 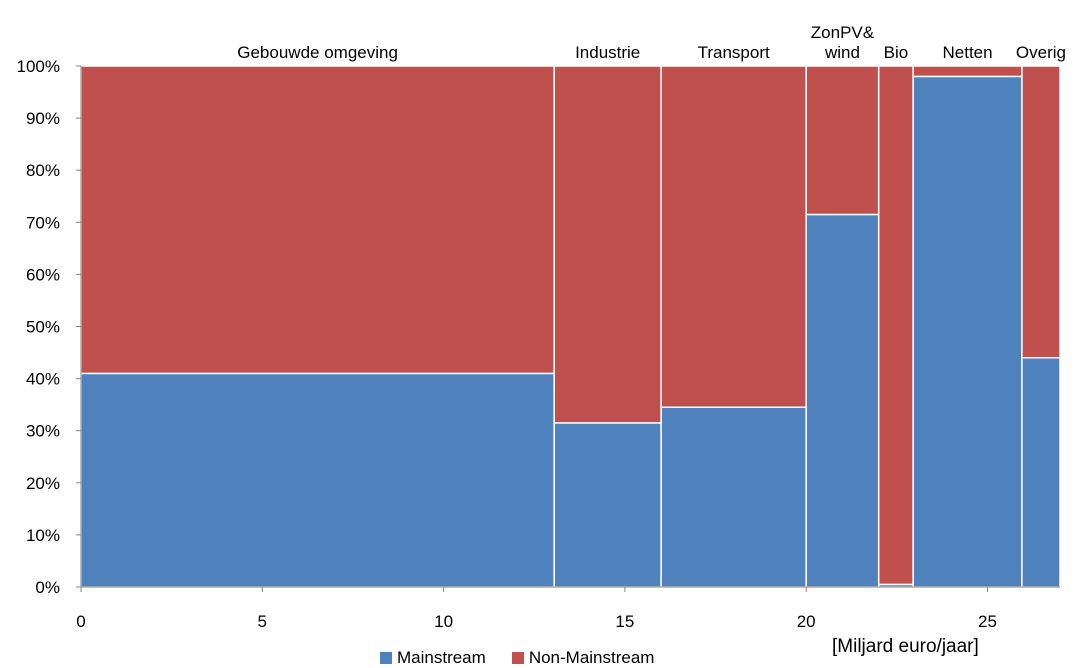 What do you see at coordinates (43, 274) in the screenshot?
I see `y-tick-label: 60%` at bounding box center [43, 274].